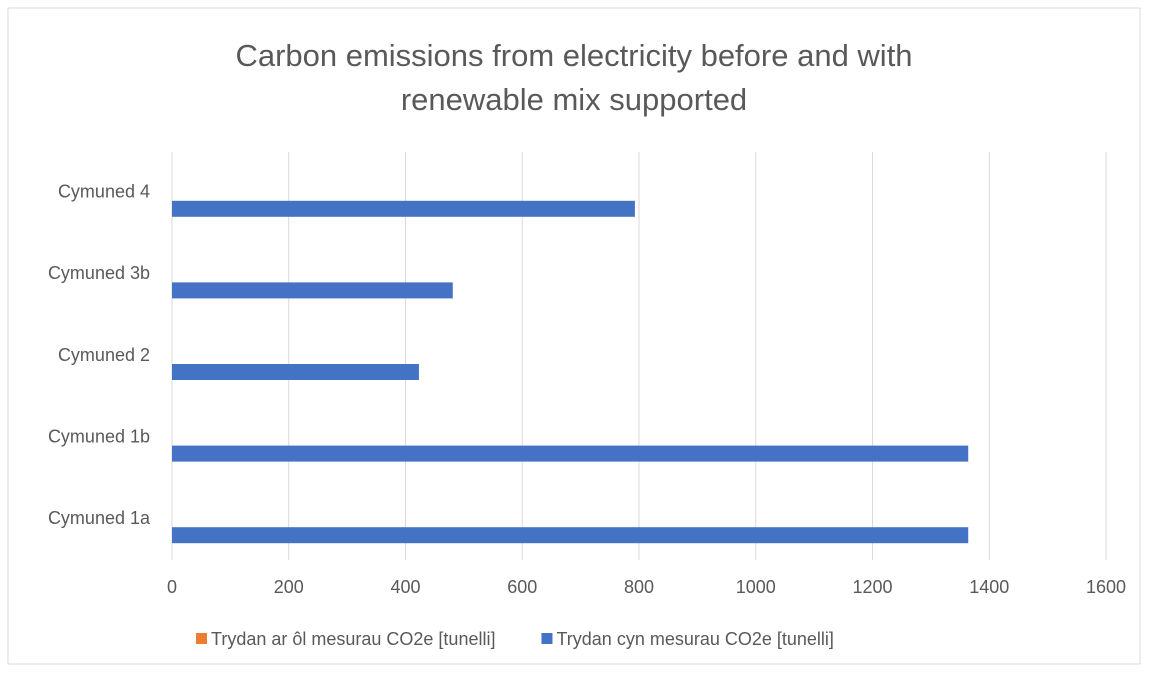 This screenshot has width=1149, height=674. Describe the element at coordinates (405, 587) in the screenshot. I see `x-tick-label: 400` at that location.